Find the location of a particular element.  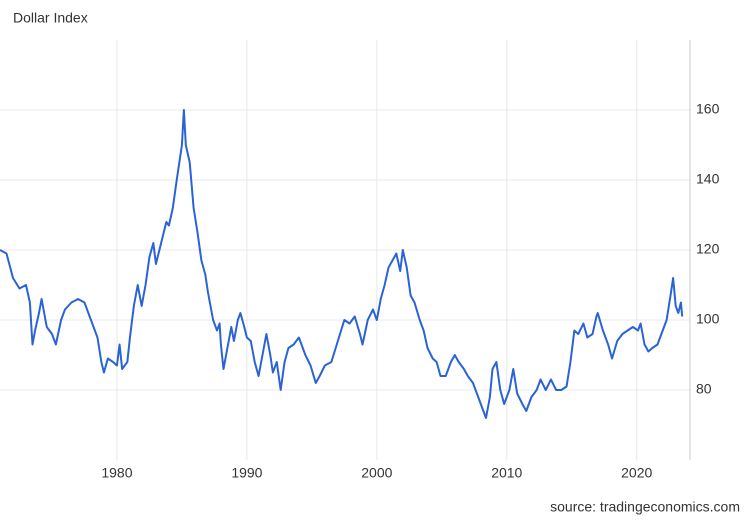

x-tick-label: 1980 is located at coordinates (116, 473).